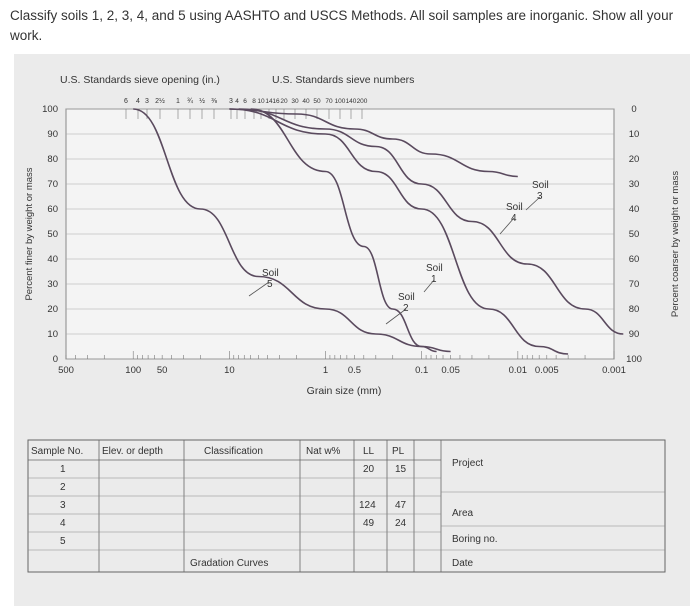 The image size is (700, 611). I want to click on row-ll: 49, so click(369, 523).